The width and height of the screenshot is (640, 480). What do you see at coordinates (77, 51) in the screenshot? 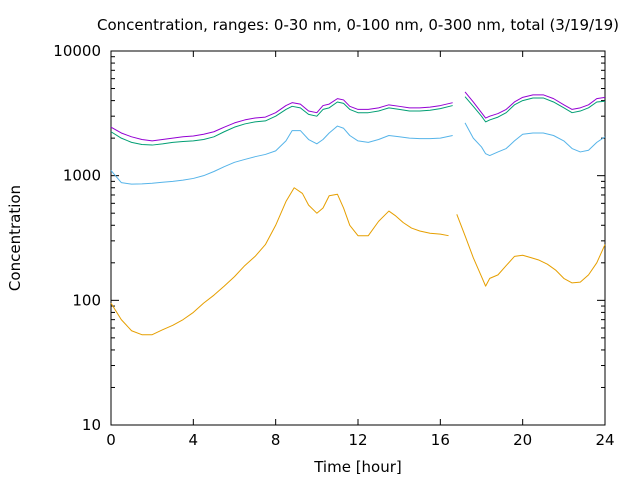
I see `y-tick-label: 10000` at bounding box center [77, 51].